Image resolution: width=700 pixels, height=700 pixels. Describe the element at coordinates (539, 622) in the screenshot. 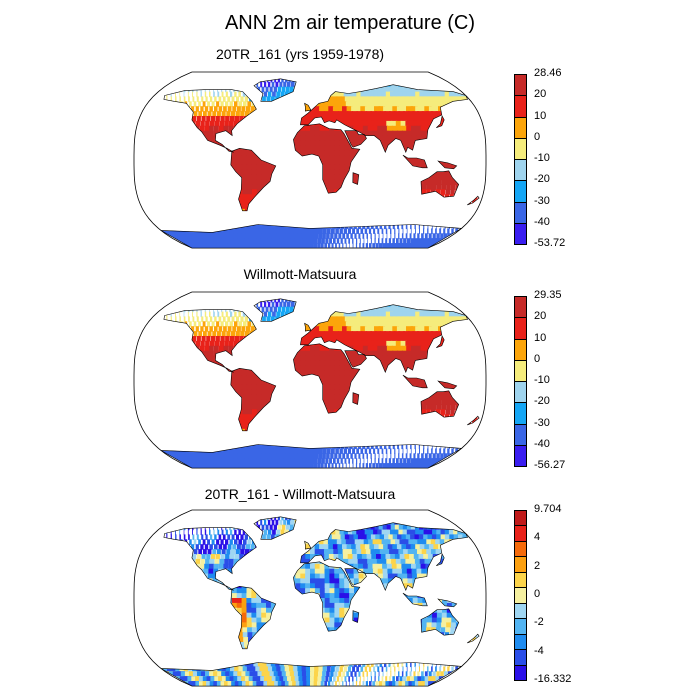

I see `colorbar-label: -2` at that location.